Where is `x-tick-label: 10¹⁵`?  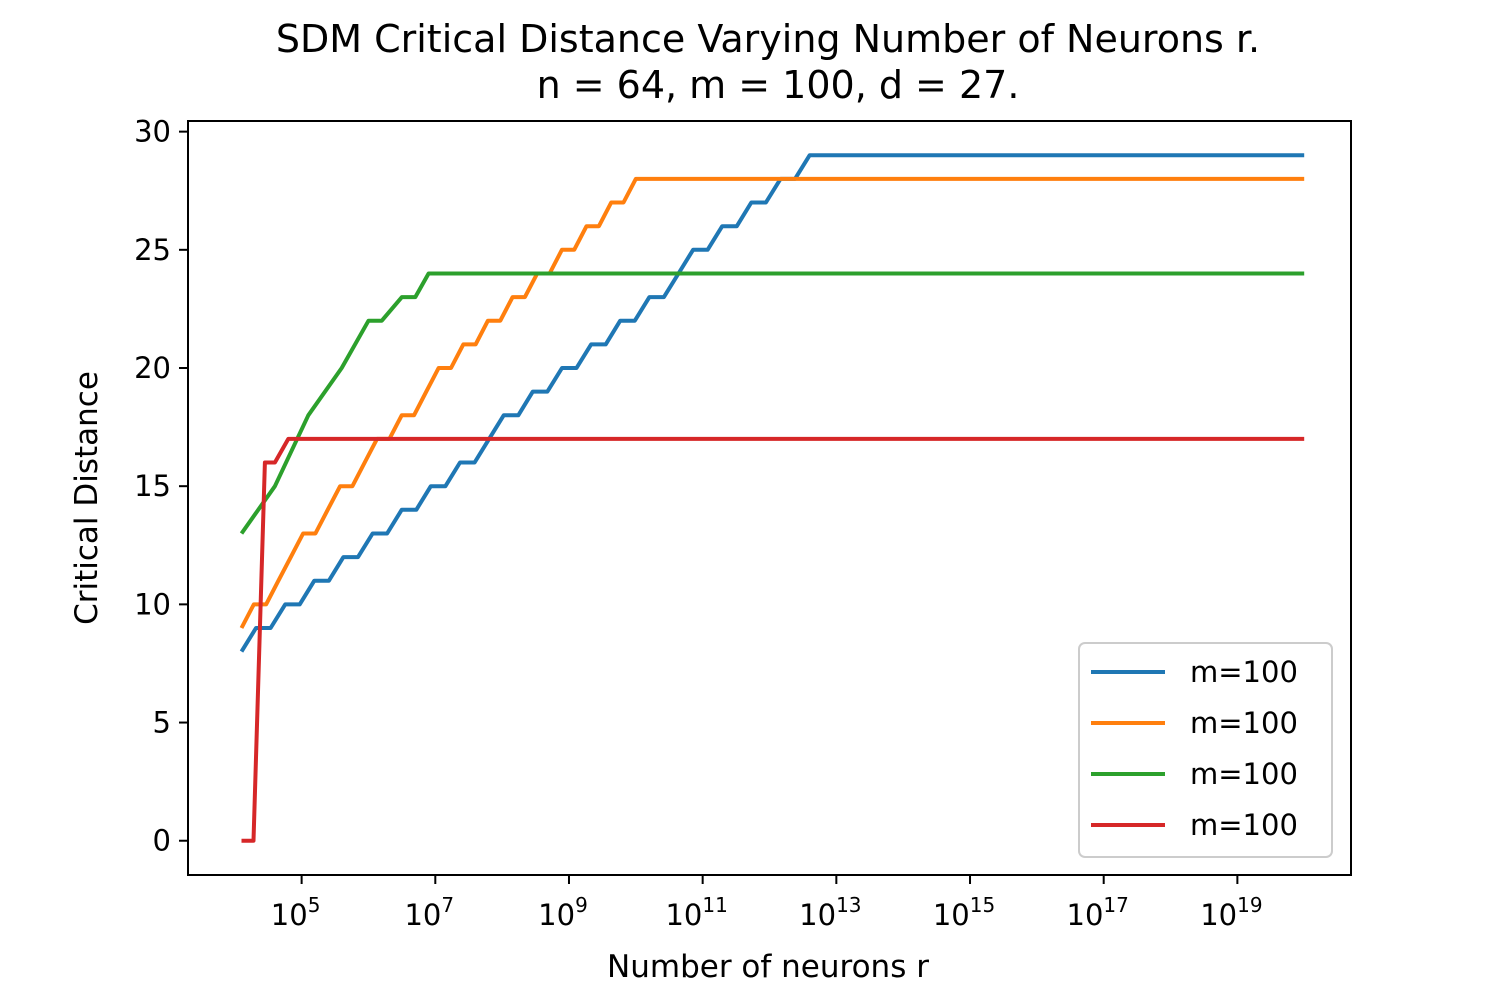
x-tick-label: 10¹⁵ is located at coordinates (964, 912).